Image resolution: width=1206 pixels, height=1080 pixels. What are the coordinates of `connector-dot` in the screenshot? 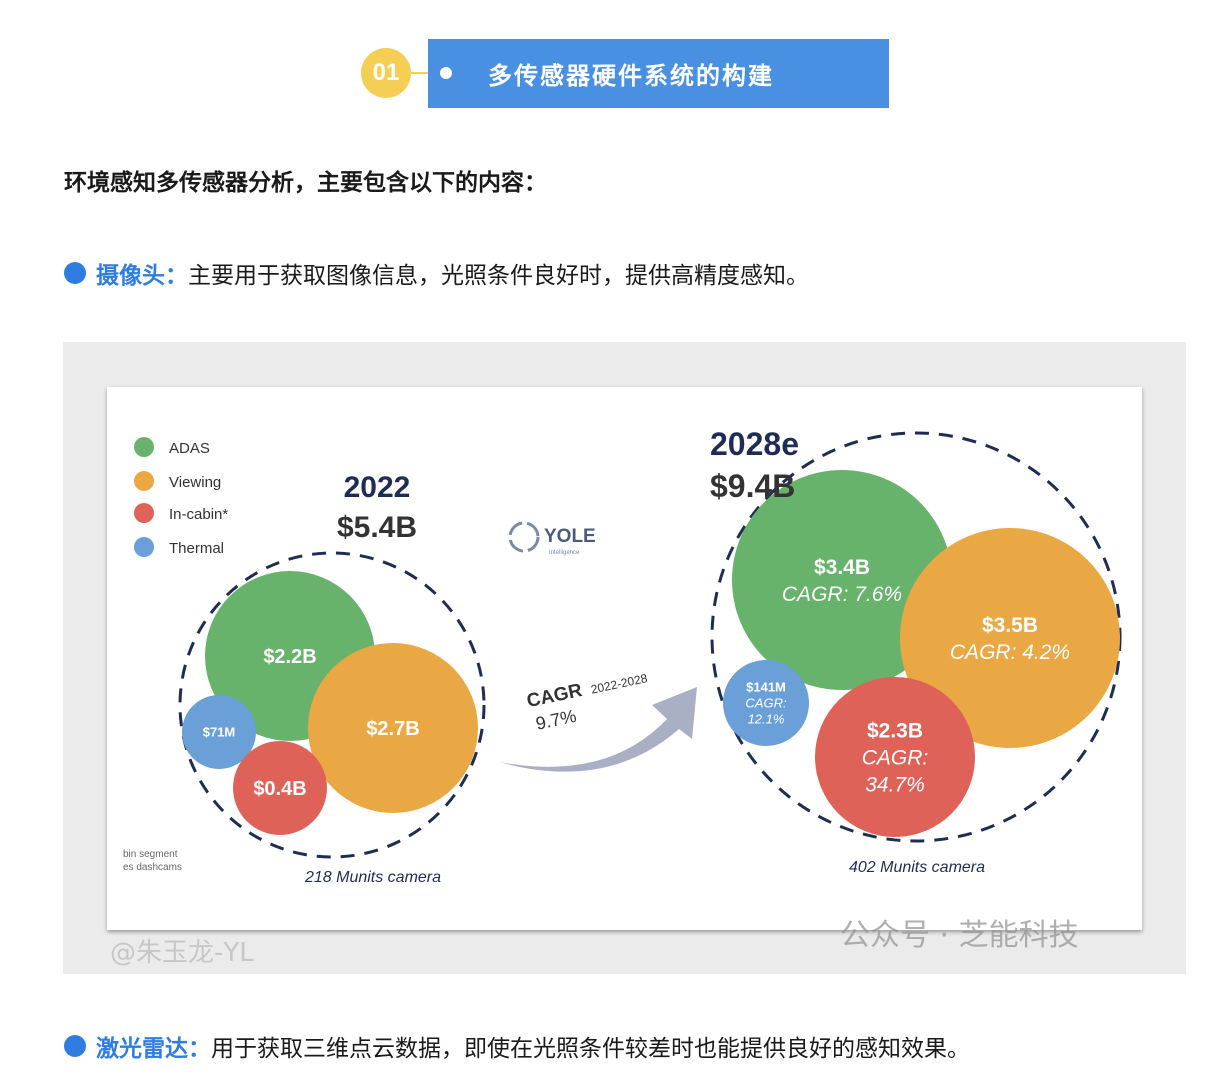 It's located at (446, 73).